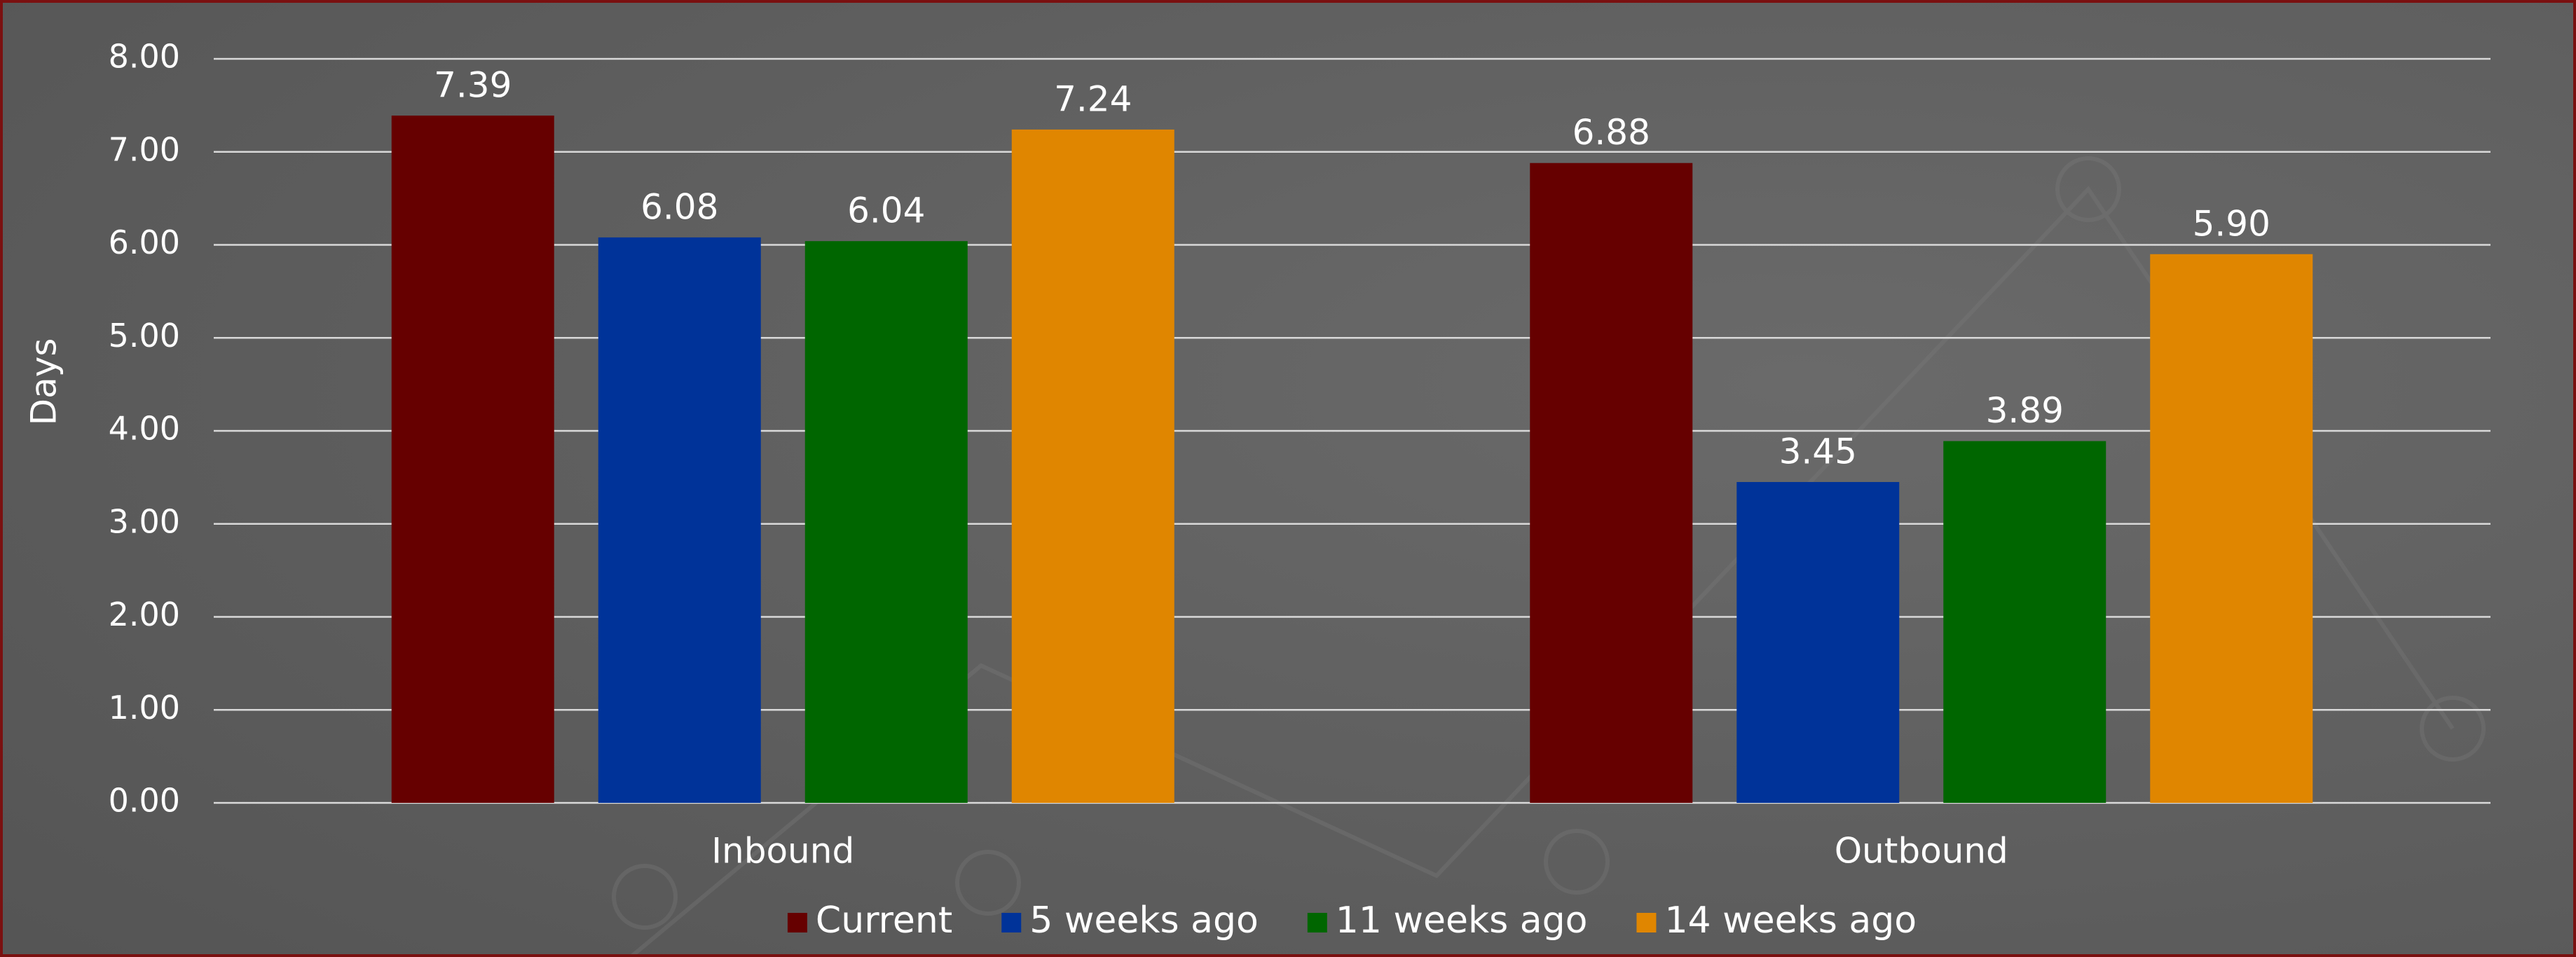 The image size is (2576, 957). I want to click on data-label: 6.04, so click(886, 211).